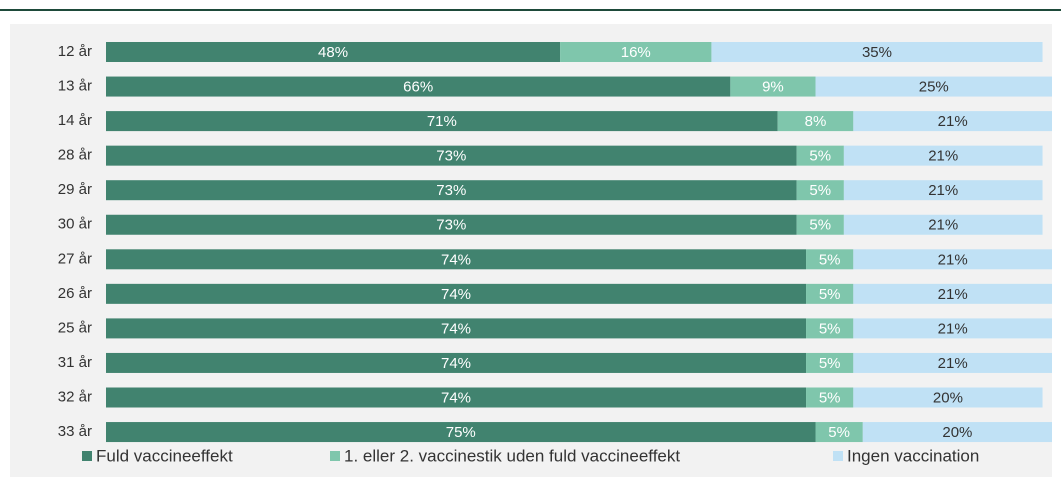 The width and height of the screenshot is (1061, 477). What do you see at coordinates (75, 155) in the screenshot?
I see `y-tick-label: 28 år` at bounding box center [75, 155].